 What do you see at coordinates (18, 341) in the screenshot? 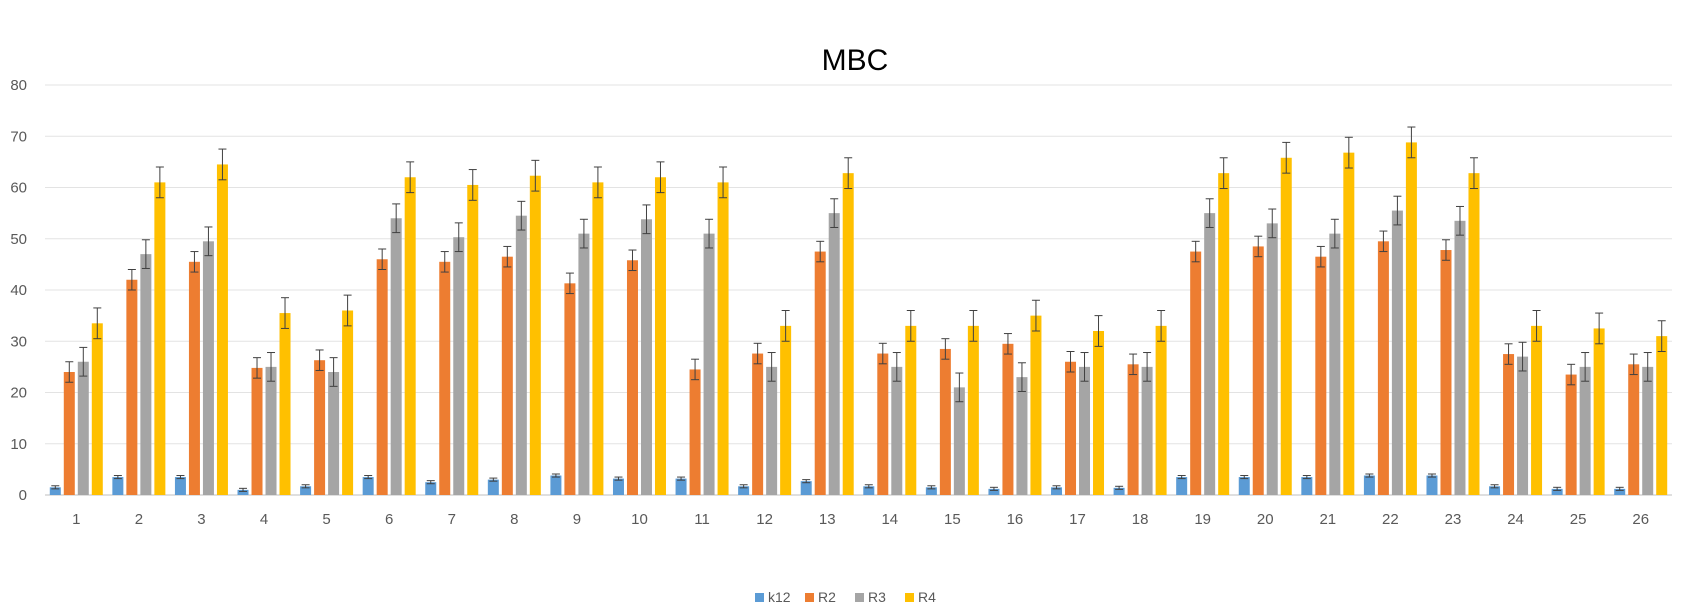
I see `y-tick-label: 30` at bounding box center [18, 341].